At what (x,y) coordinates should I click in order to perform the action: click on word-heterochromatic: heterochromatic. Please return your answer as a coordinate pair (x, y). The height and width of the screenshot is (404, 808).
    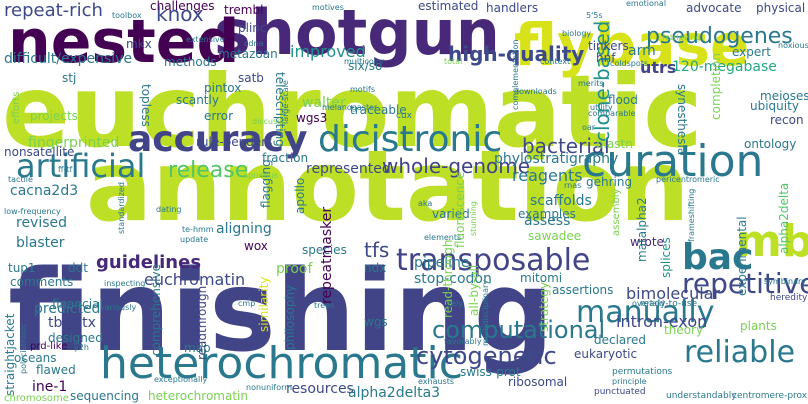
    Looking at the image, I should click on (281, 363).